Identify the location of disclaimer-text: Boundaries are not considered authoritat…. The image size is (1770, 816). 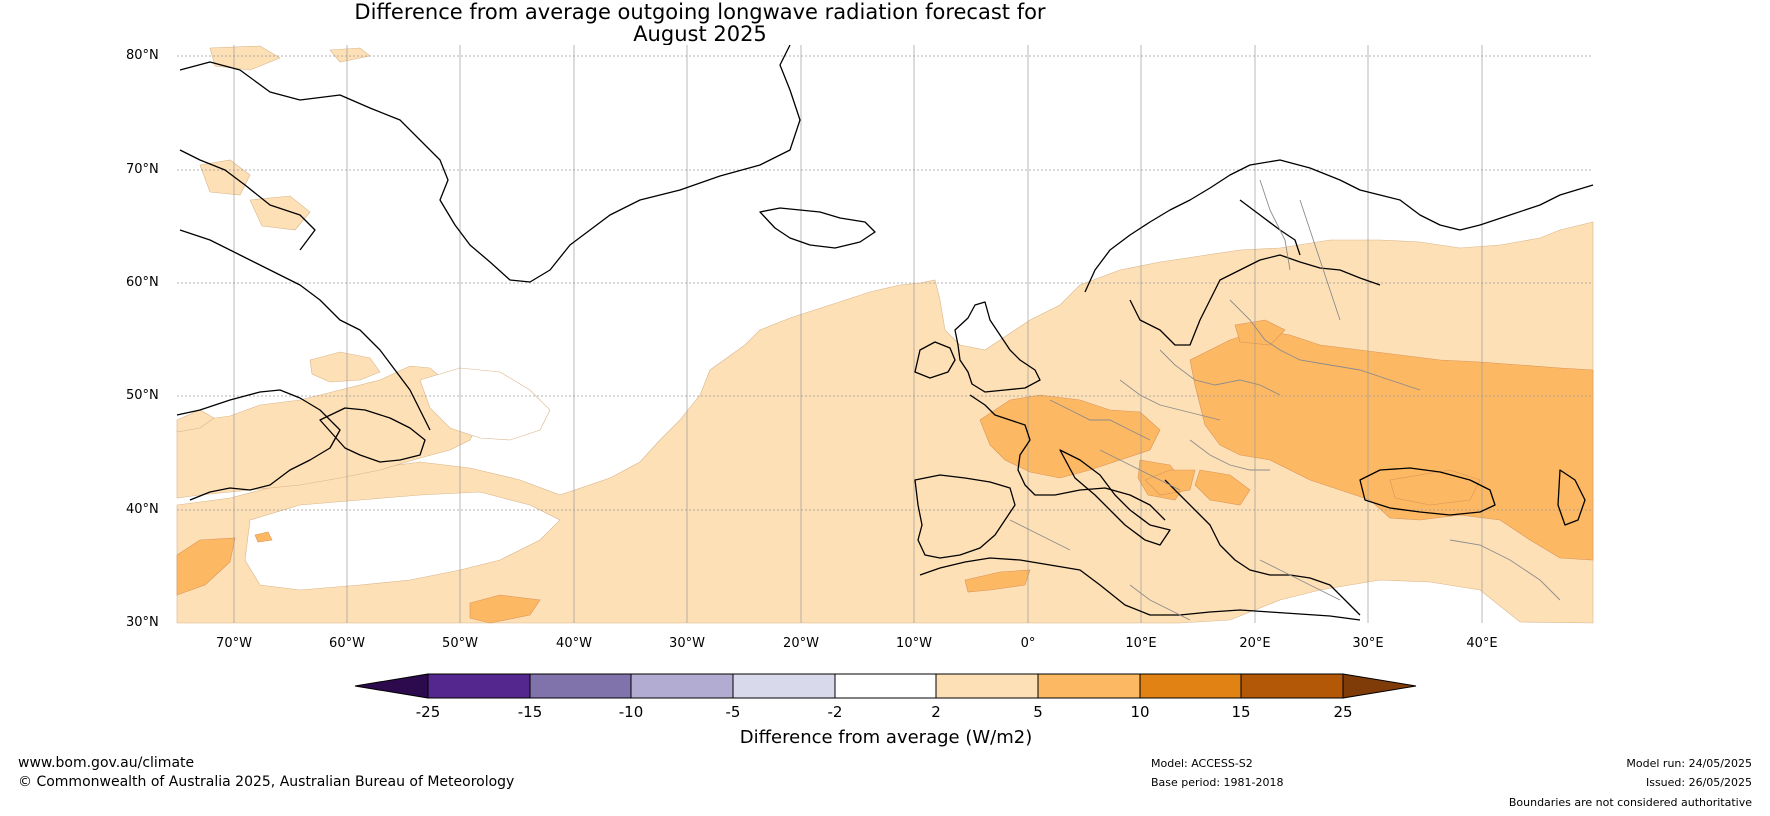
(1630, 802).